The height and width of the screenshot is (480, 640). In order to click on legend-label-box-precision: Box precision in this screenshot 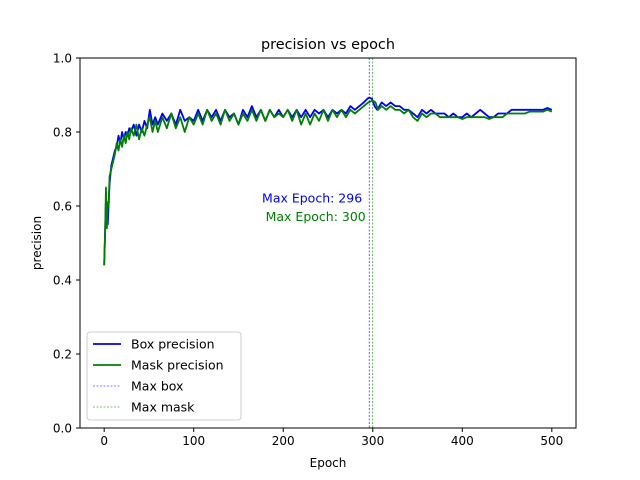, I will do `click(173, 344)`.